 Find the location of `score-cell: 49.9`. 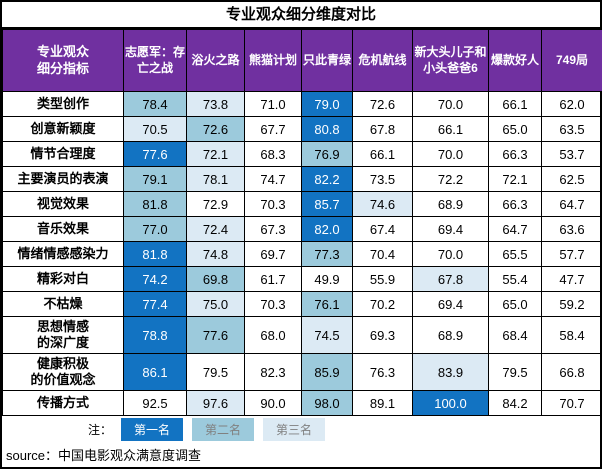

score-cell: 49.9 is located at coordinates (327, 279).